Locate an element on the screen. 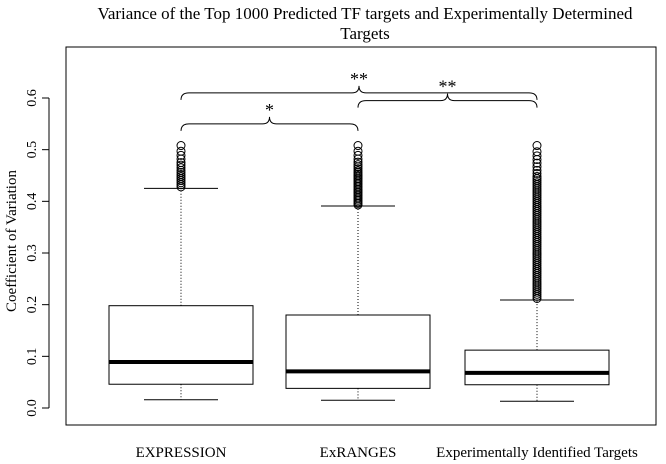 The image size is (666, 464). y-axis: 0.0 0.1 0.2 0.3 0.4 0.5 0.6 is located at coordinates (37, 253).